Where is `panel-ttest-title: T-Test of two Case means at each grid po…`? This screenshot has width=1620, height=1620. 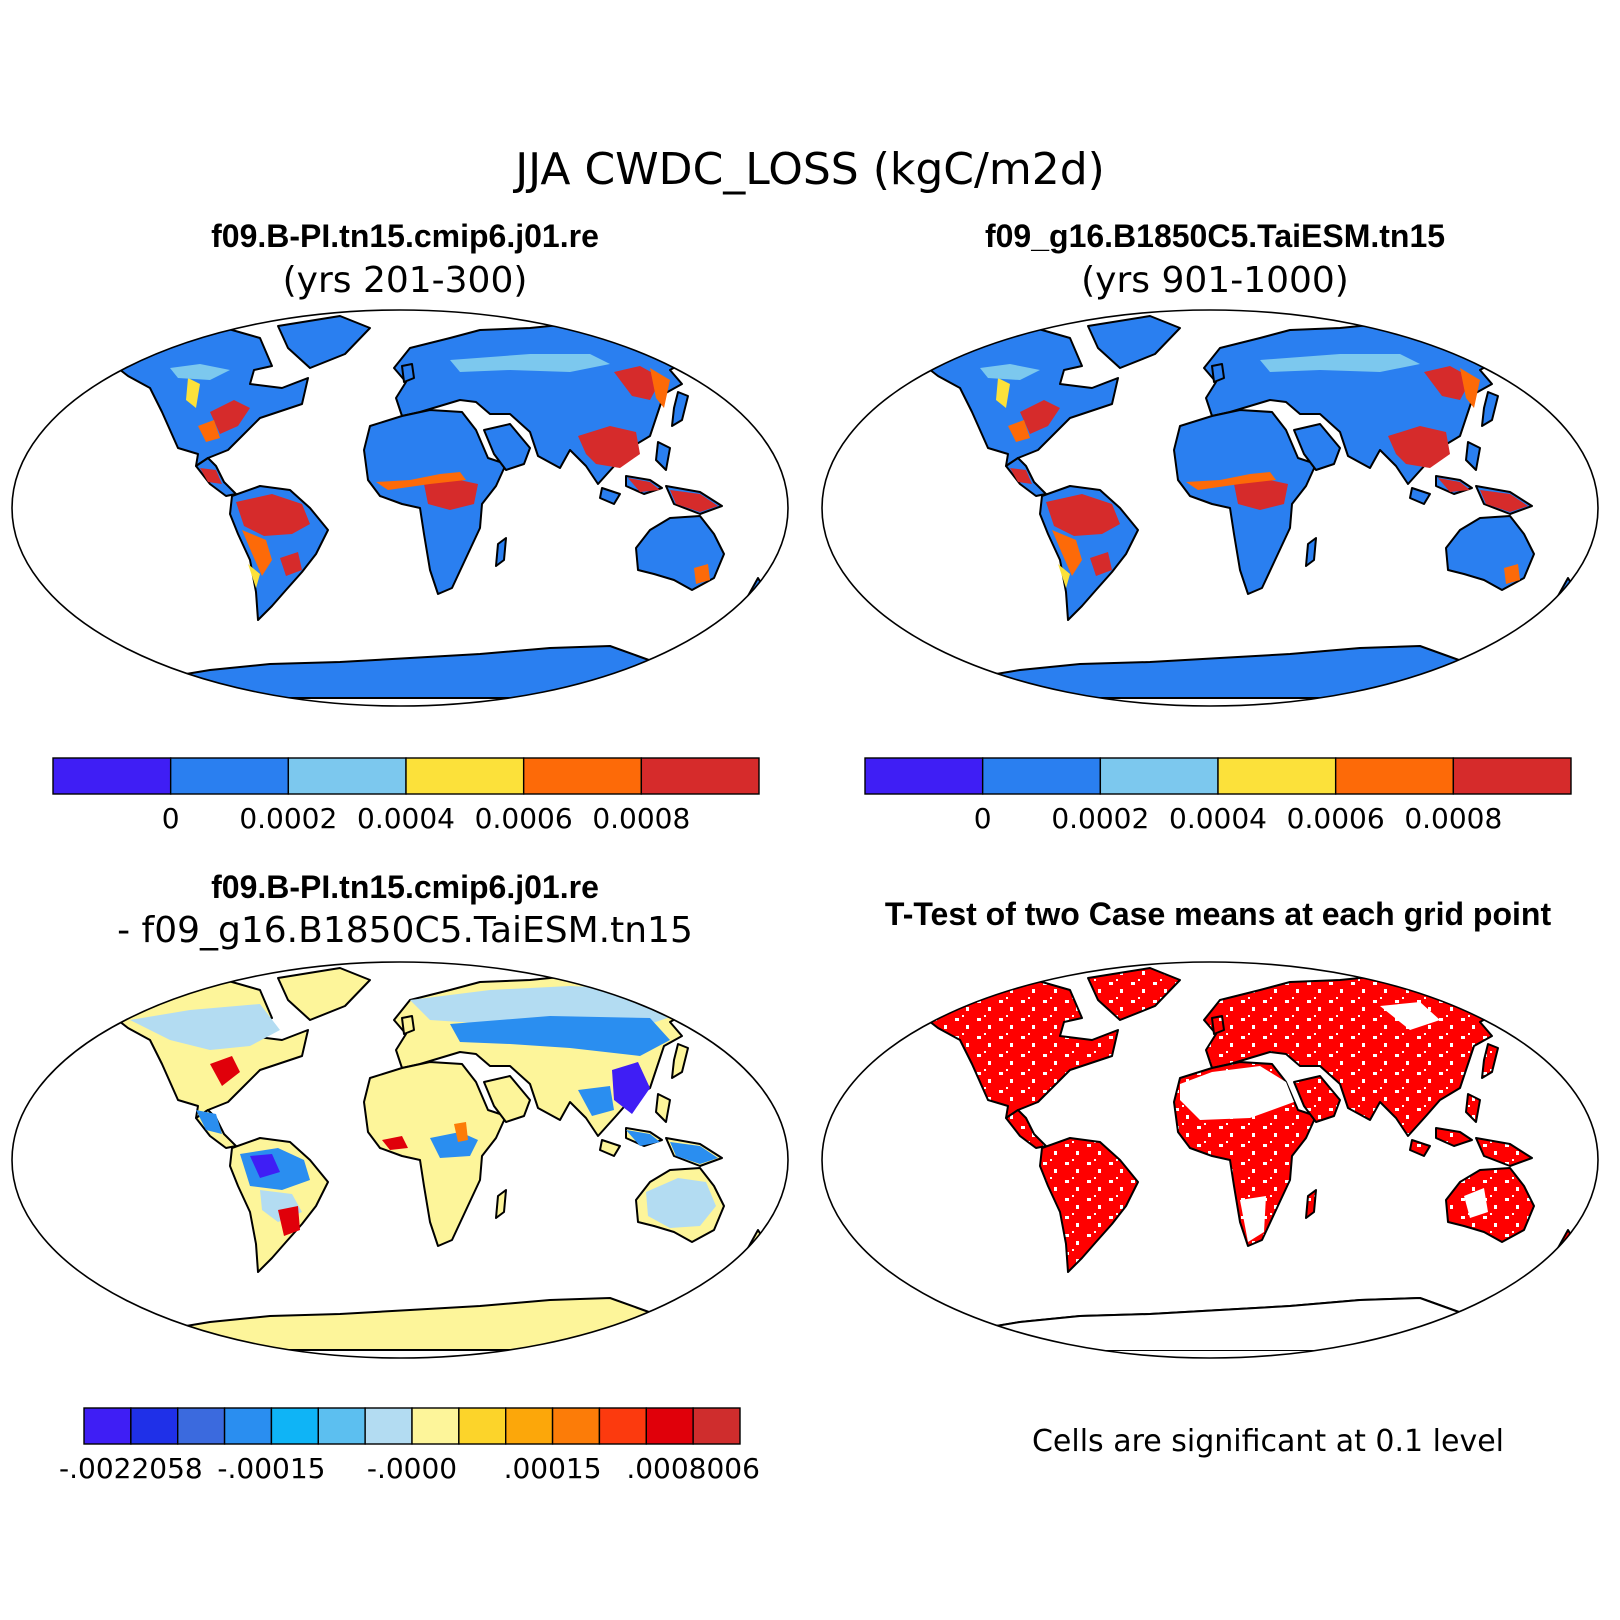 panel-ttest-title: T-Test of two Case means at each grid po… is located at coordinates (1218, 914).